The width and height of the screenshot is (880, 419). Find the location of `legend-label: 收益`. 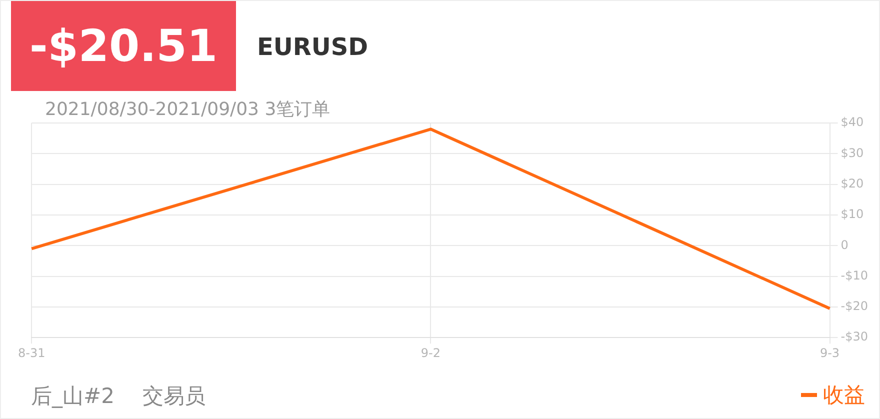

legend-label: 收益 is located at coordinates (844, 395).